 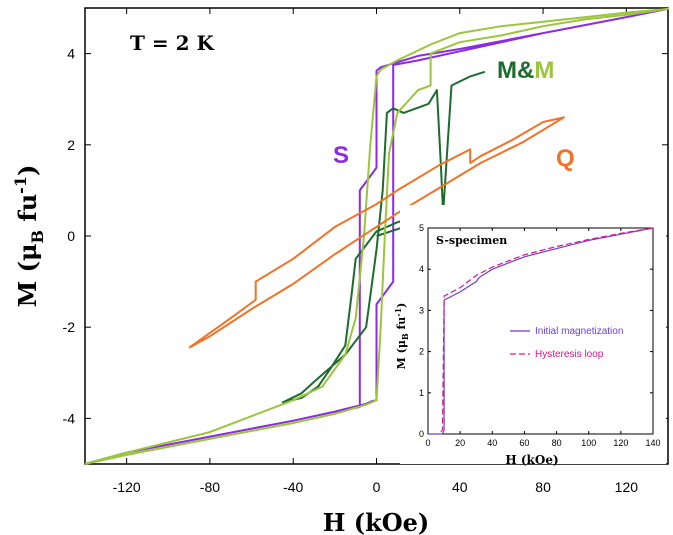 I want to click on legend-label-initial: Initial magnetization, so click(x=579, y=331).